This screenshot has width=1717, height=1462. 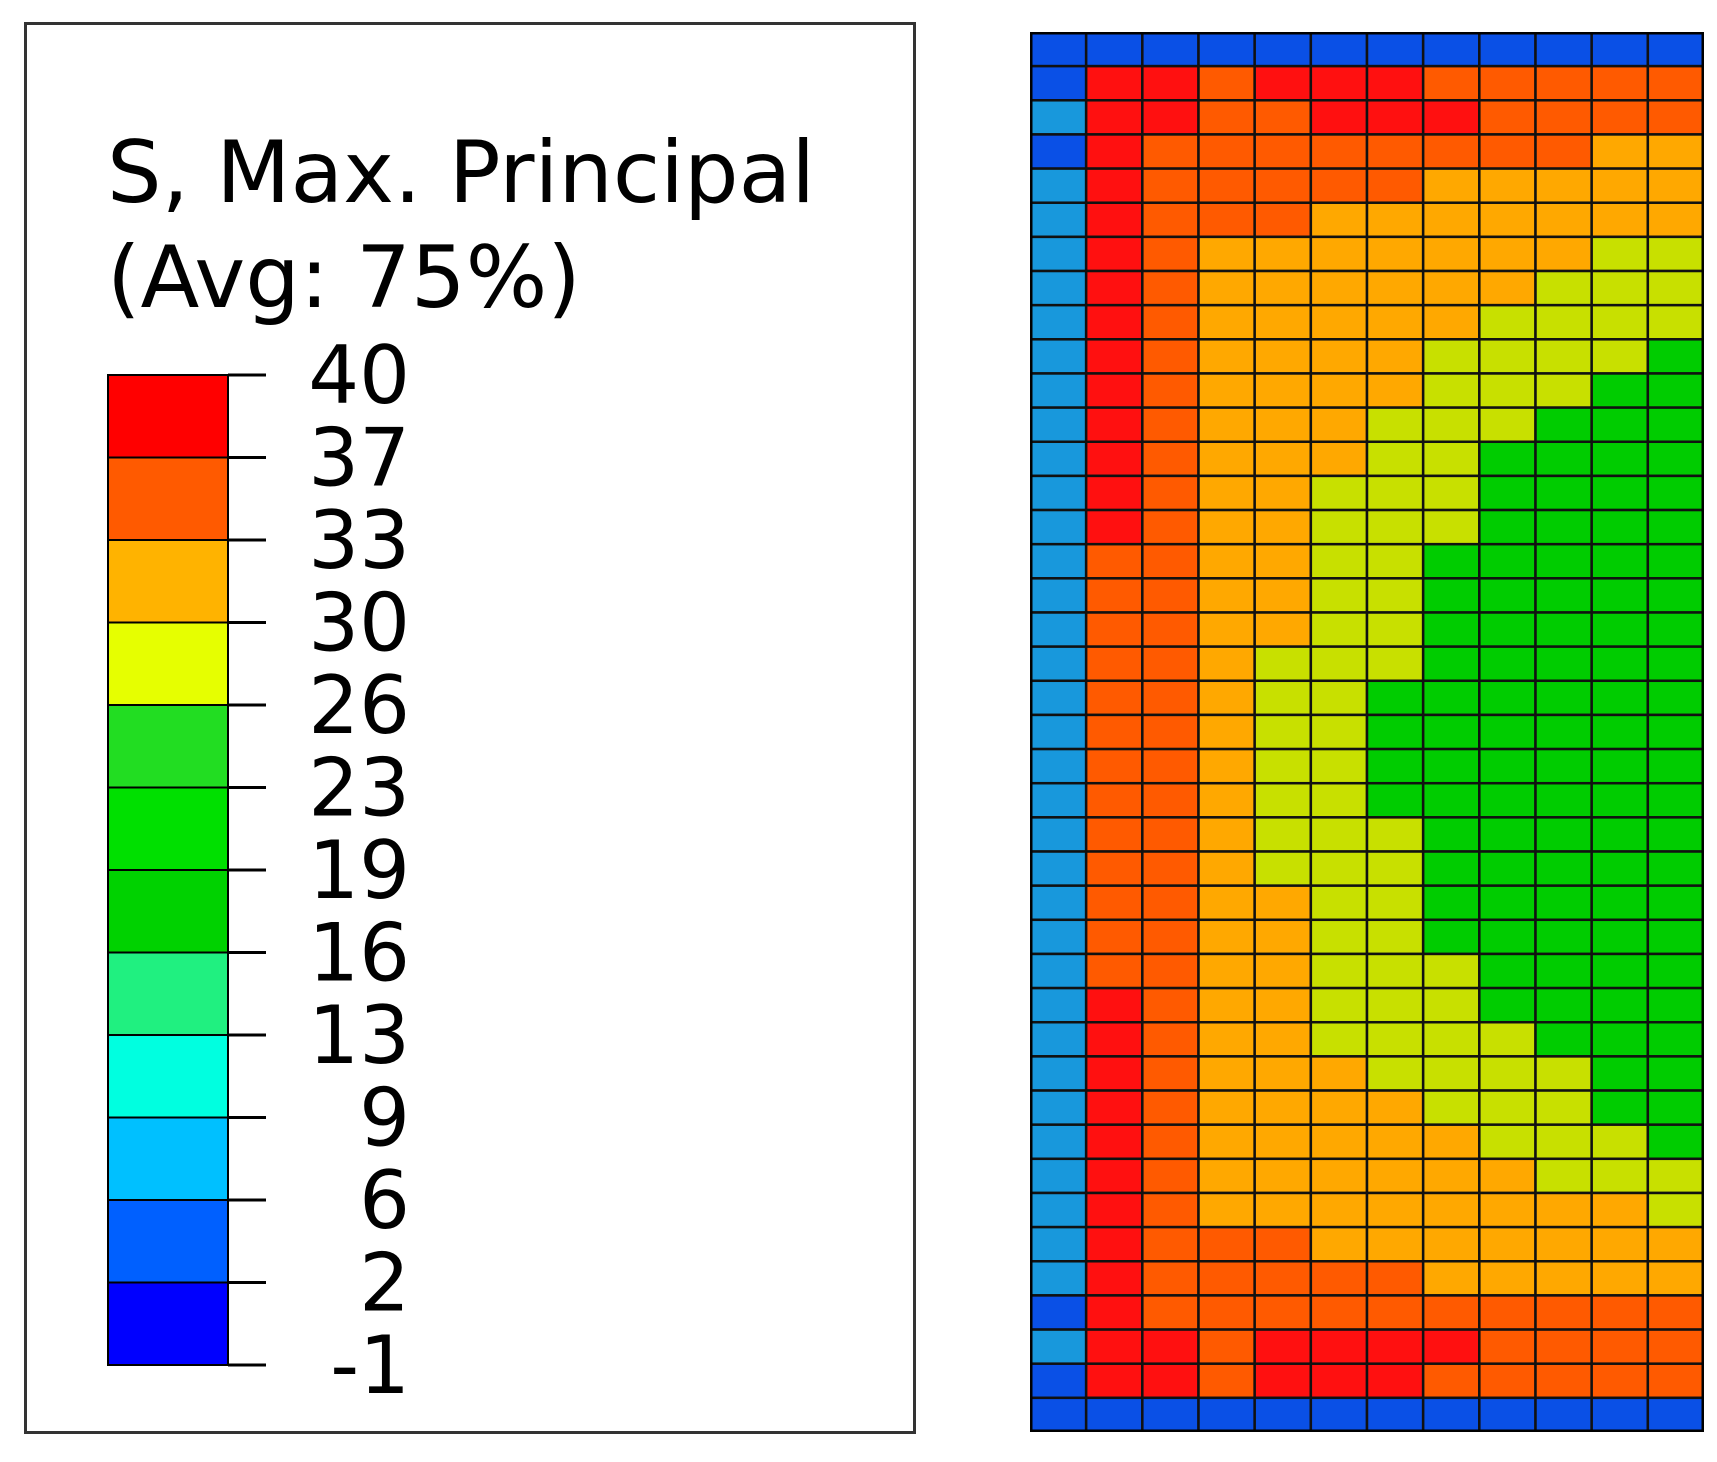 What do you see at coordinates (359, 870) in the screenshot?
I see `tick-label: 19` at bounding box center [359, 870].